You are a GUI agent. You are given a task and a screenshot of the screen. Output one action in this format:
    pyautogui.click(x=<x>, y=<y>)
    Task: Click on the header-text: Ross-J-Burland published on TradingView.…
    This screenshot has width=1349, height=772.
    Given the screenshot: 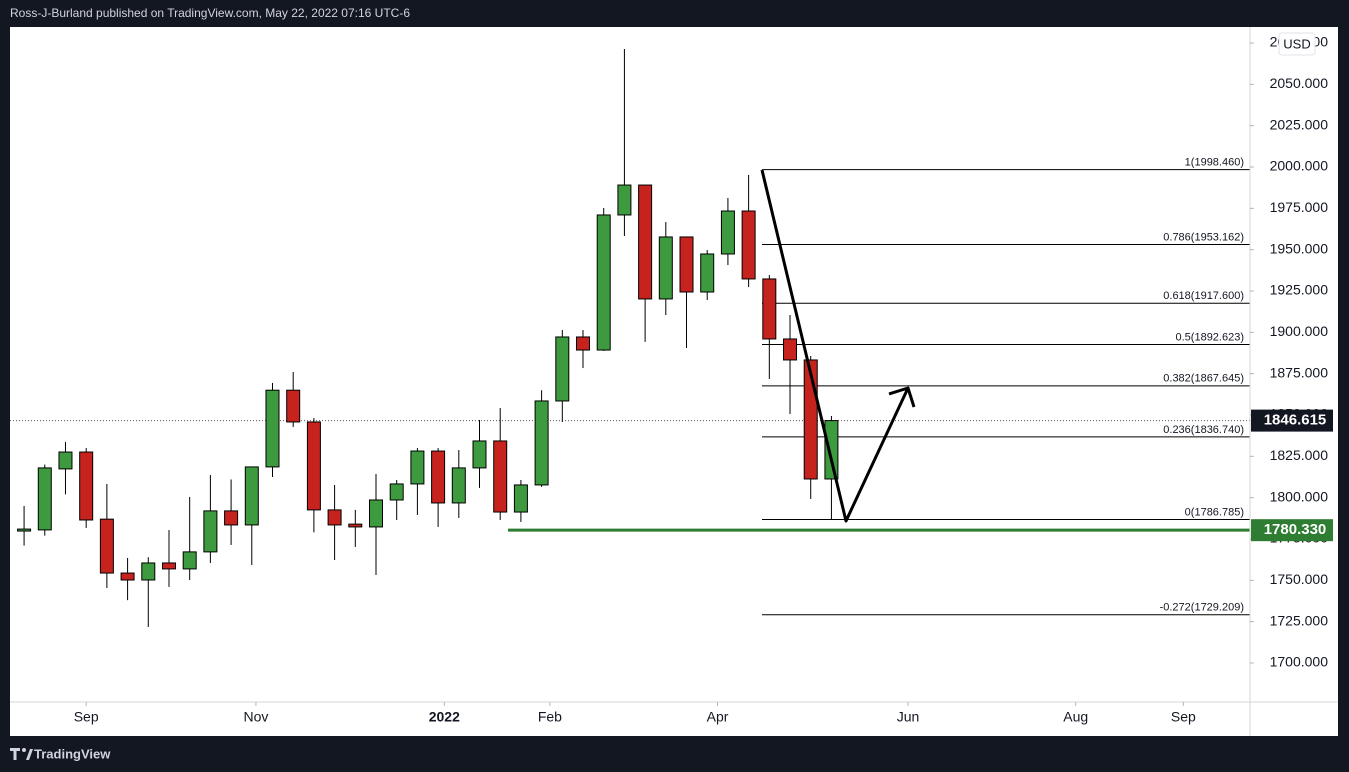 What is the action you would take?
    pyautogui.click(x=210, y=13)
    